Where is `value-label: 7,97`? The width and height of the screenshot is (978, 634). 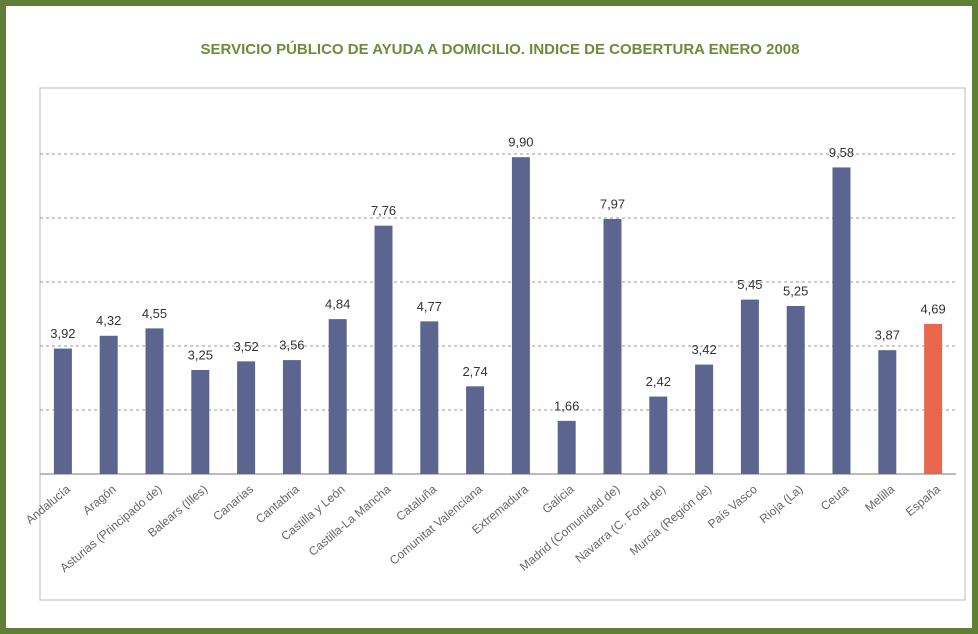
value-label: 7,97 is located at coordinates (612, 203).